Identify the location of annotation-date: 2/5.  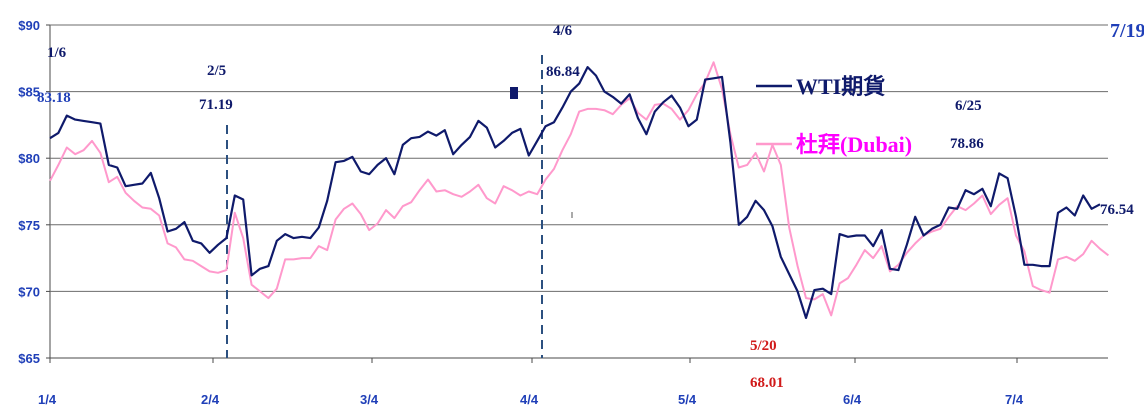
(216, 71).